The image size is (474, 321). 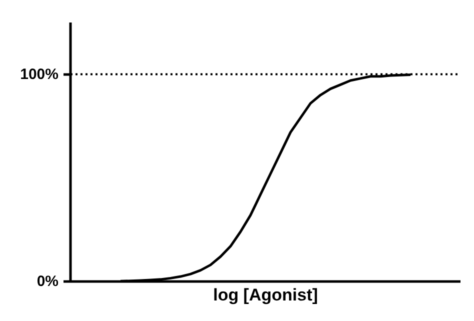 What do you see at coordinates (265, 295) in the screenshot?
I see `x-axis-title: log [Agonist]` at bounding box center [265, 295].